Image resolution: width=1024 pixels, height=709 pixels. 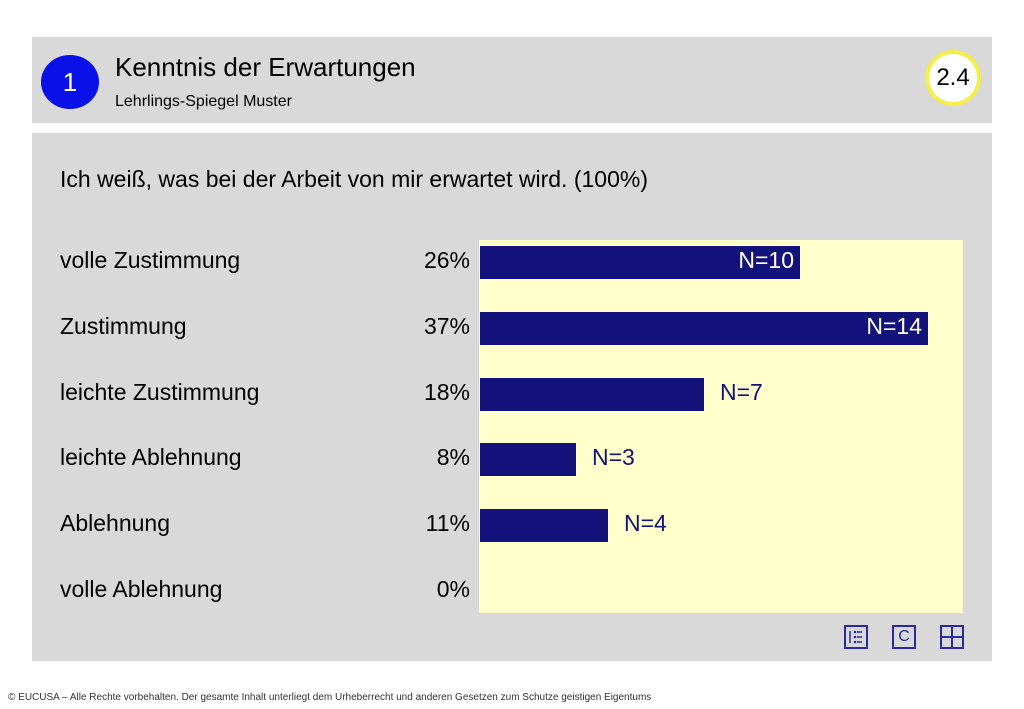 What do you see at coordinates (203, 101) in the screenshot?
I see `page-subtitle: Lehrlings-Spiegel Muster` at bounding box center [203, 101].